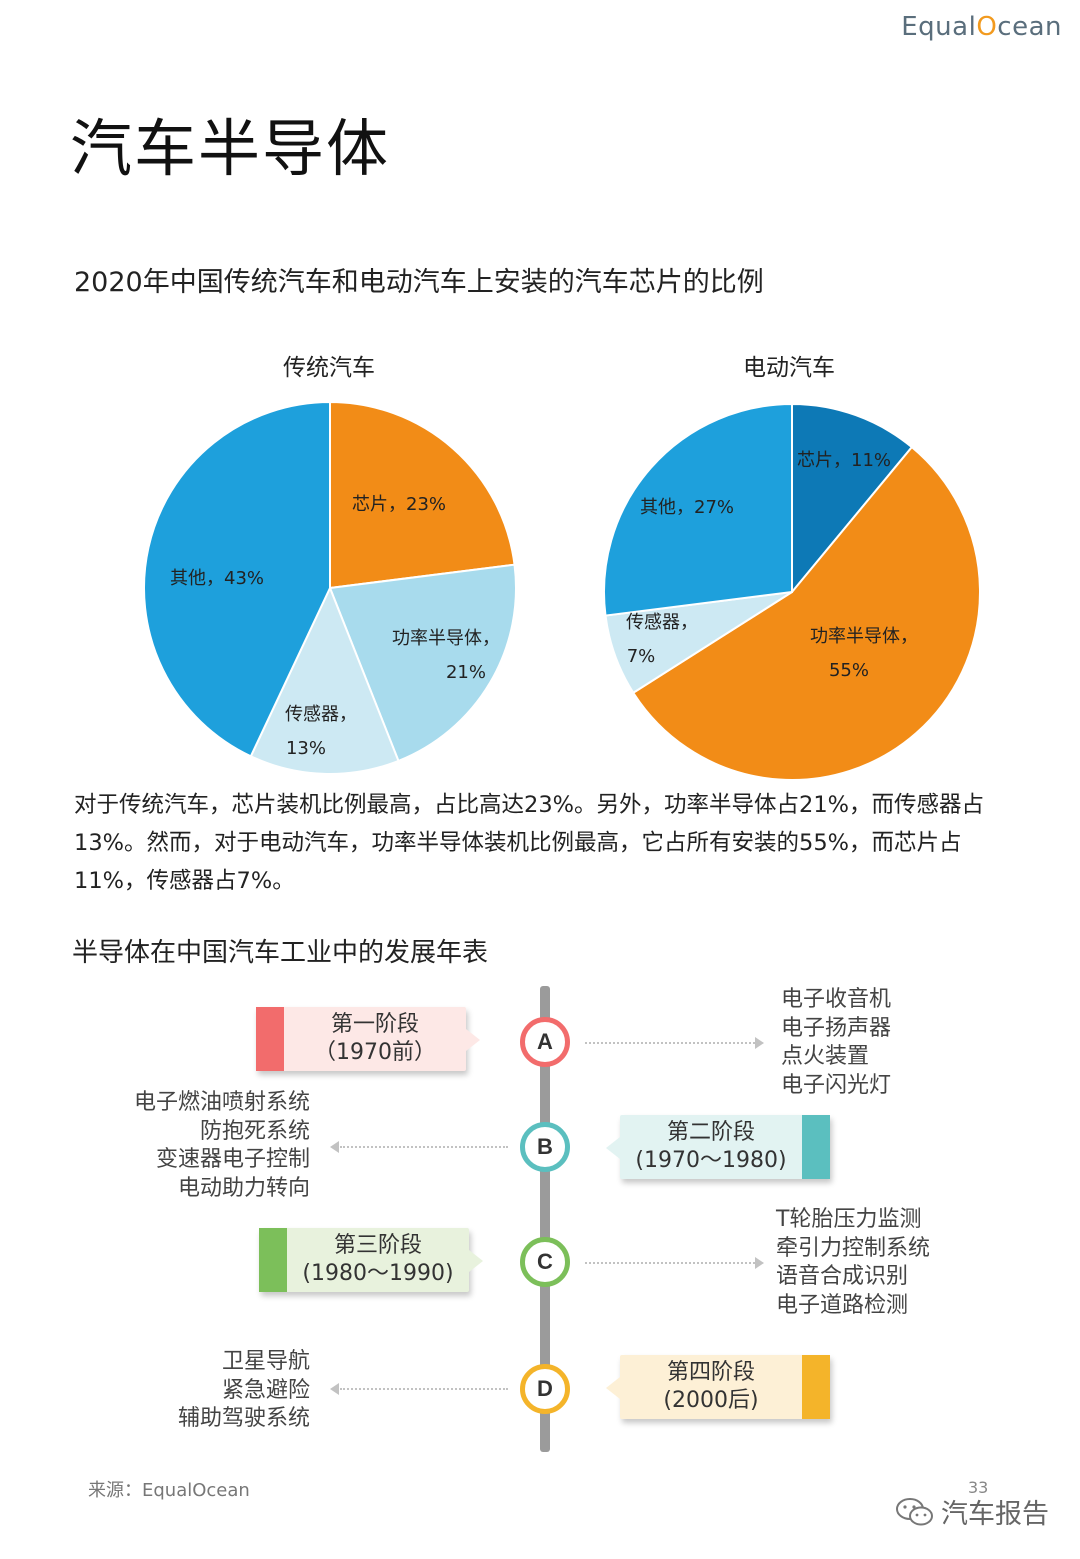 The height and width of the screenshot is (1559, 1080). Describe the element at coordinates (711, 1387) in the screenshot. I see `stage-d-label: 第四阶段 (2000后)` at that location.